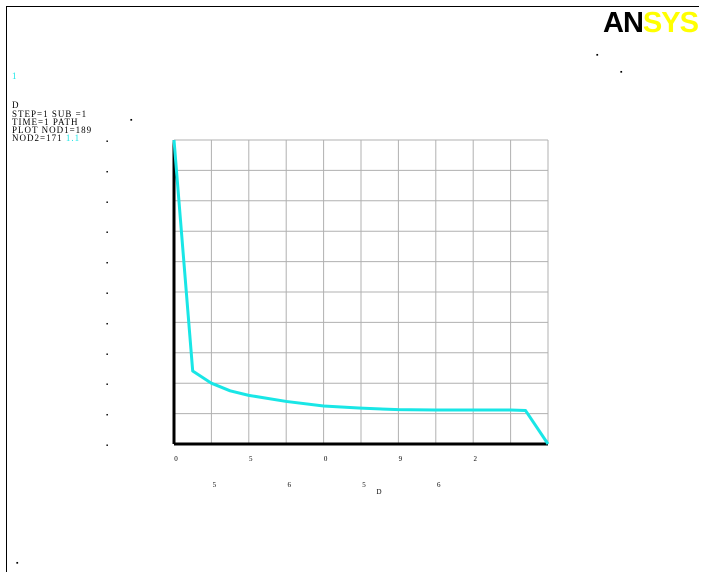 The image size is (701, 574). I want to click on x-axis-label: D, so click(378, 492).